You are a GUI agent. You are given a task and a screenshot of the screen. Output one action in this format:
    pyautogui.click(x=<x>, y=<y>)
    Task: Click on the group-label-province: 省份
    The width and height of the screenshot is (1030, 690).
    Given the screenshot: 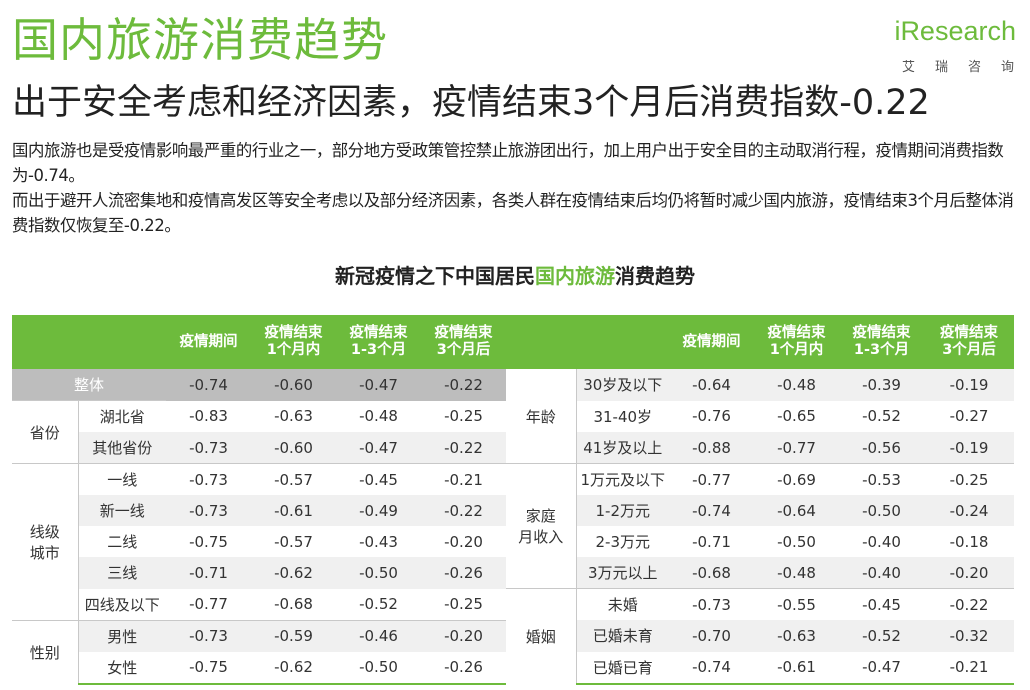 What is the action you would take?
    pyautogui.click(x=45, y=432)
    